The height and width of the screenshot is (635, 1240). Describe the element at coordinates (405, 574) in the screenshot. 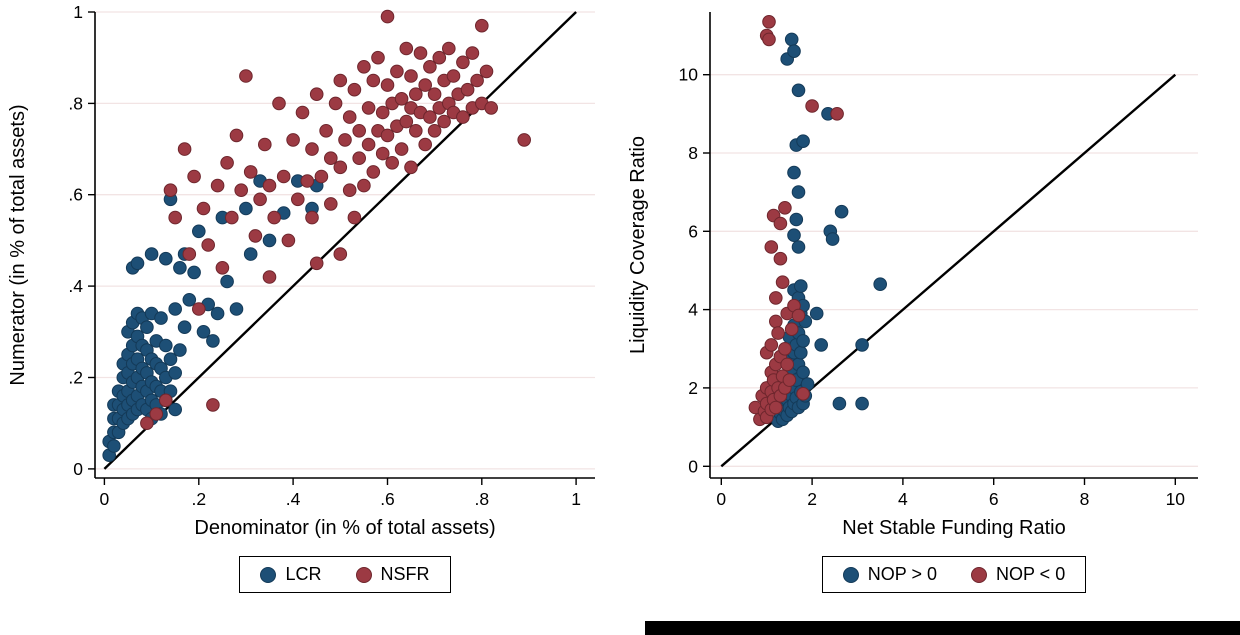

I see `nsfr-legend-label: NSFR` at that location.